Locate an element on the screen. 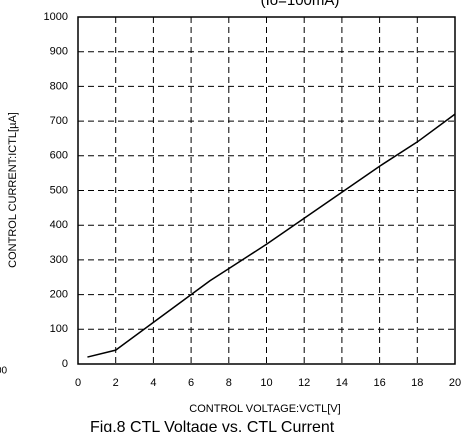  y-tick-label: 700 is located at coordinates (59, 121).